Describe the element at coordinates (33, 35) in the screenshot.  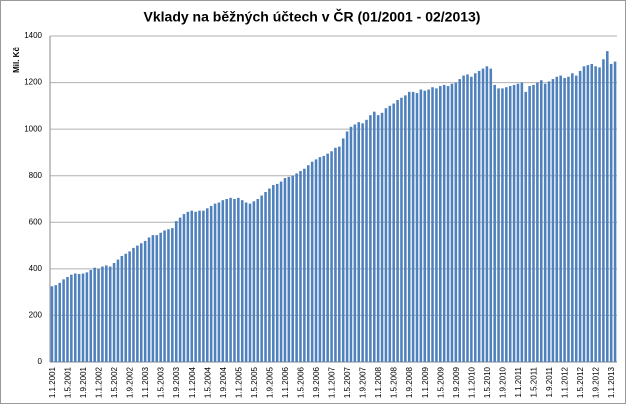
I see `y-tick-label: 1400` at that location.